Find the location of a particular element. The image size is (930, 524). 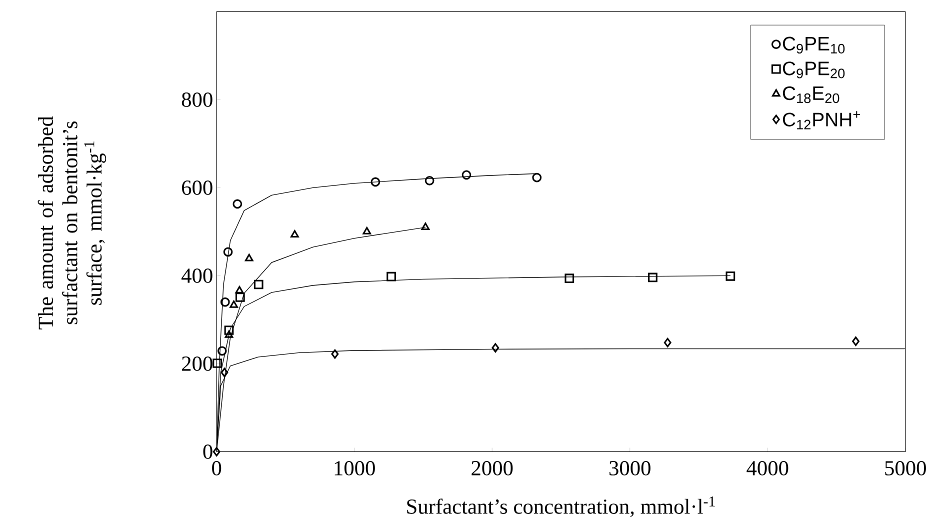

y-tick-label: 400 is located at coordinates (197, 275).